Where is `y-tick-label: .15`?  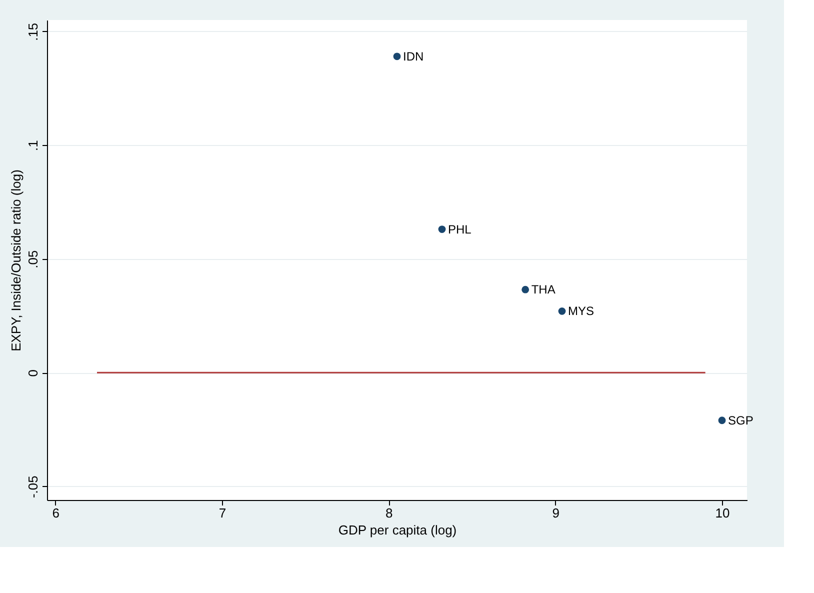
y-tick-label: .15 is located at coordinates (33, 31).